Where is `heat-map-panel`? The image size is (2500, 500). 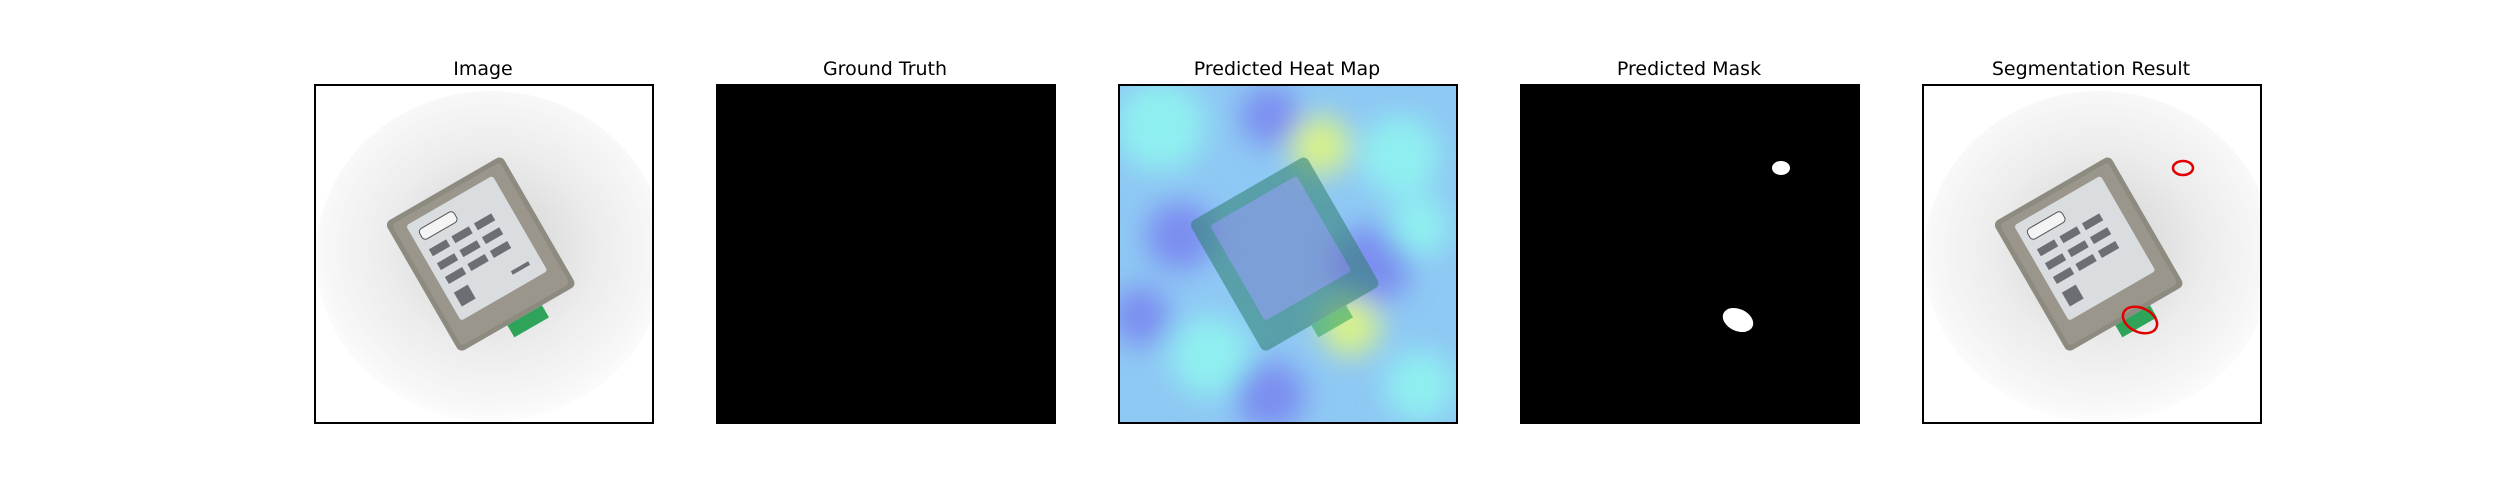
heat-map-panel is located at coordinates (1288, 254).